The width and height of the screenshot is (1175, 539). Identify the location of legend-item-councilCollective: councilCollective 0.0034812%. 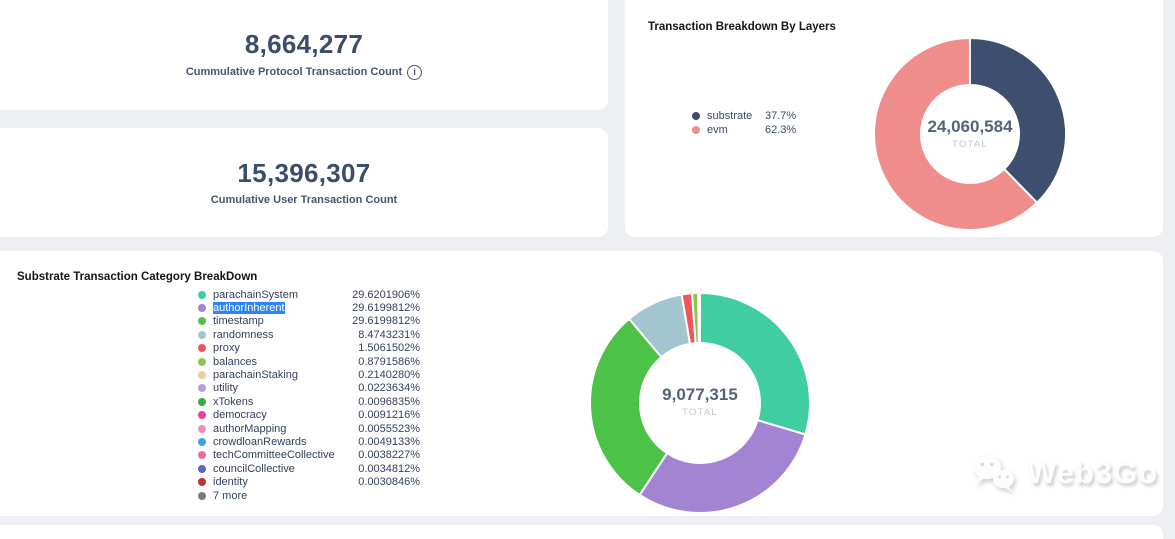
(309, 468).